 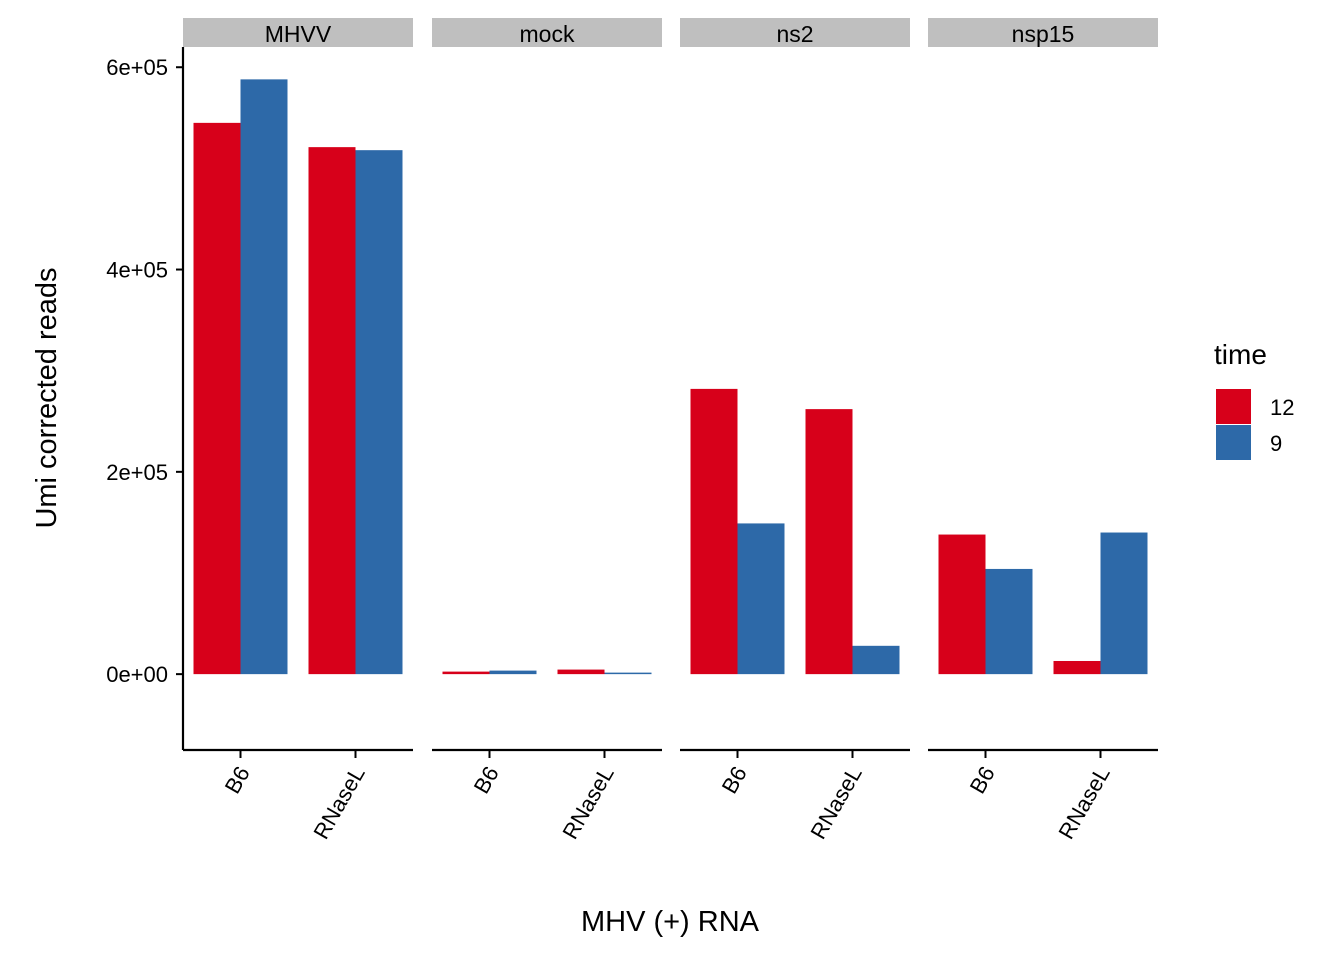 I want to click on legend-label-9: 9, so click(x=1276, y=443).